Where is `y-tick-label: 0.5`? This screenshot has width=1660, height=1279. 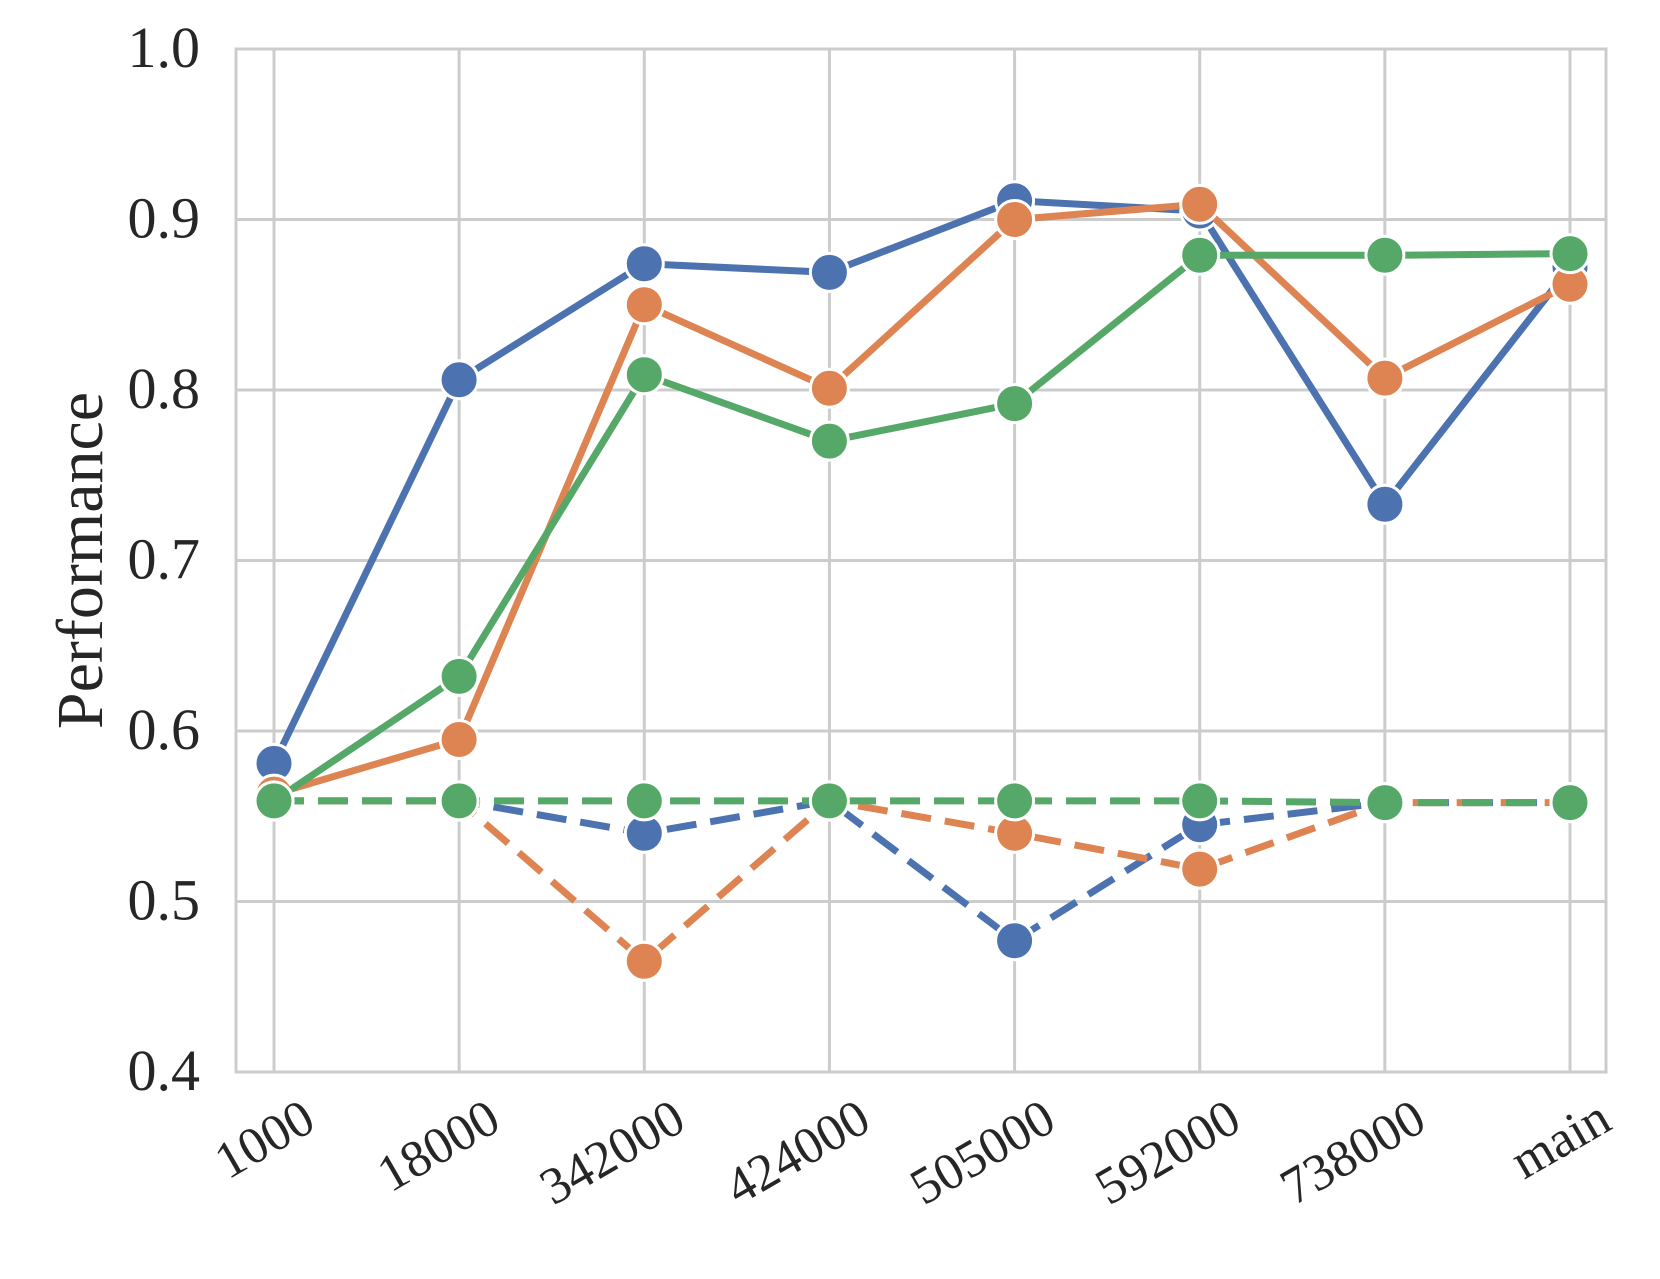
y-tick-label: 0.5 is located at coordinates (164, 900).